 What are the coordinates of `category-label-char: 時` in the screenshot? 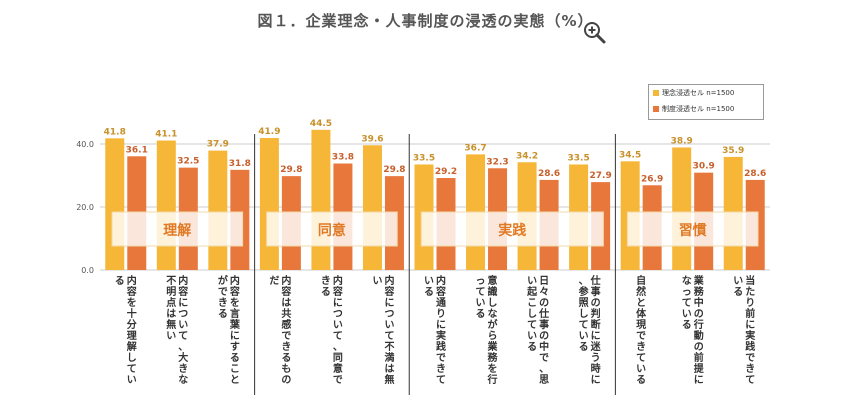 It's located at (596, 368).